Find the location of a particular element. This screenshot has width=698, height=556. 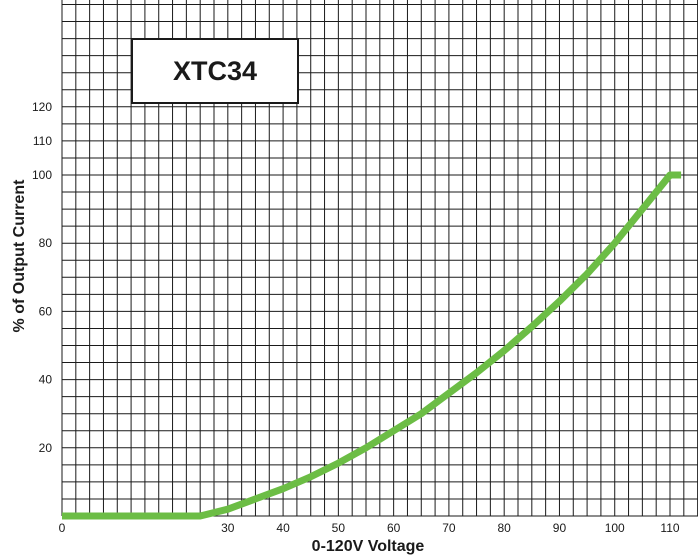

title-badge-box is located at coordinates (215, 71).